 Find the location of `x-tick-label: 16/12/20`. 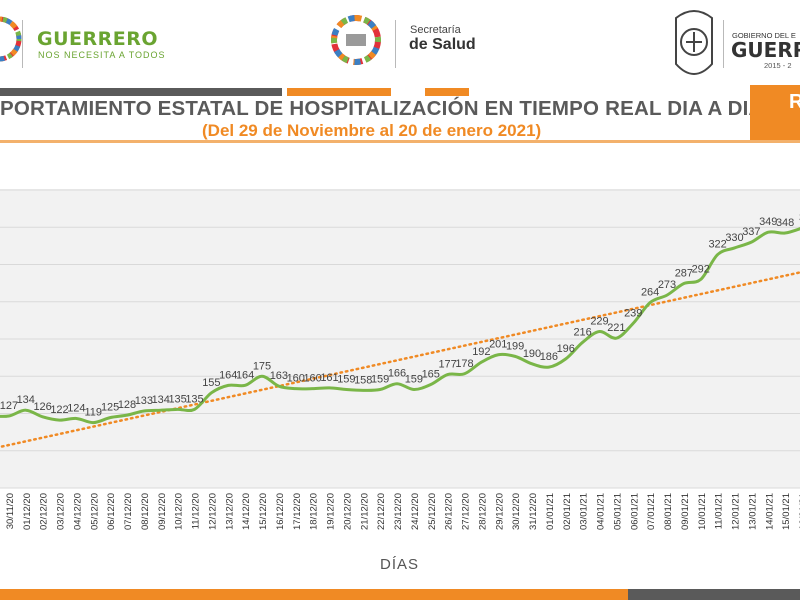

x-tick-label: 16/12/20 is located at coordinates (280, 511).